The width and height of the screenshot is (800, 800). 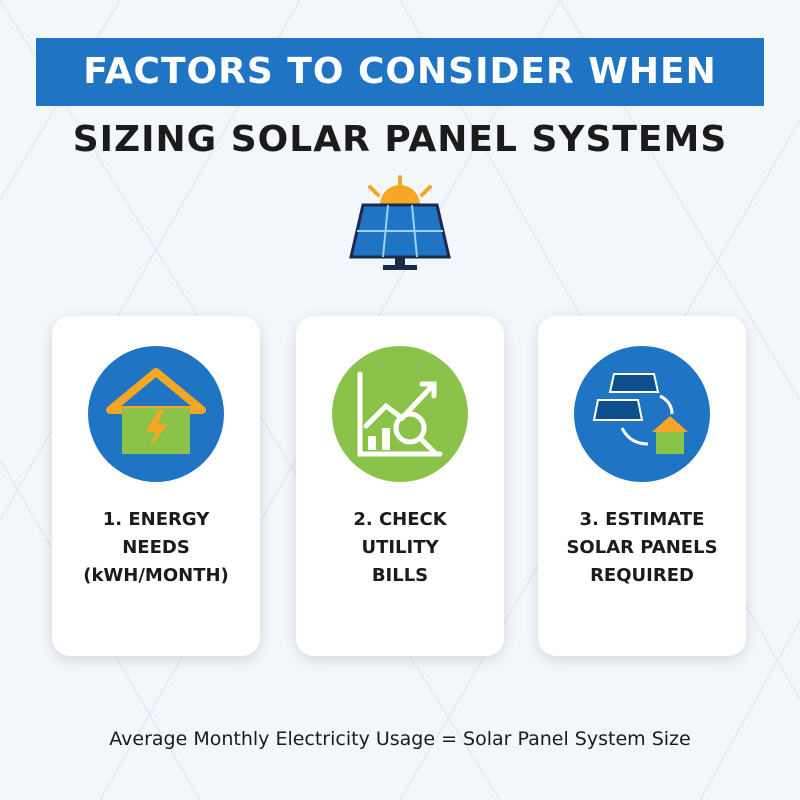 I want to click on title-banner: FACTORS TO CONSIDER WHEN, so click(x=400, y=72).